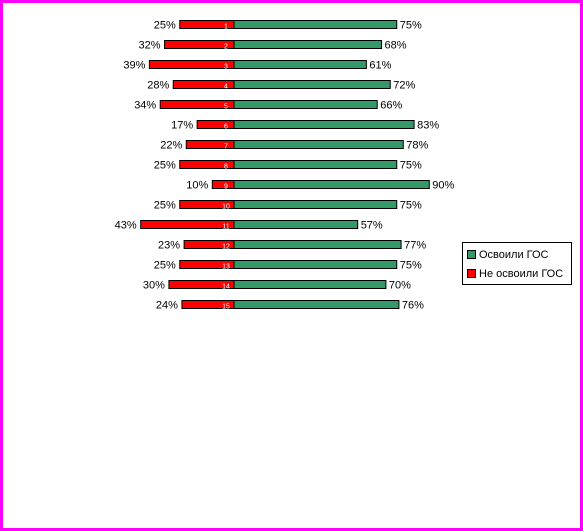 The width and height of the screenshot is (583, 531). I want to click on data-label-passed: 66%, so click(391, 106).